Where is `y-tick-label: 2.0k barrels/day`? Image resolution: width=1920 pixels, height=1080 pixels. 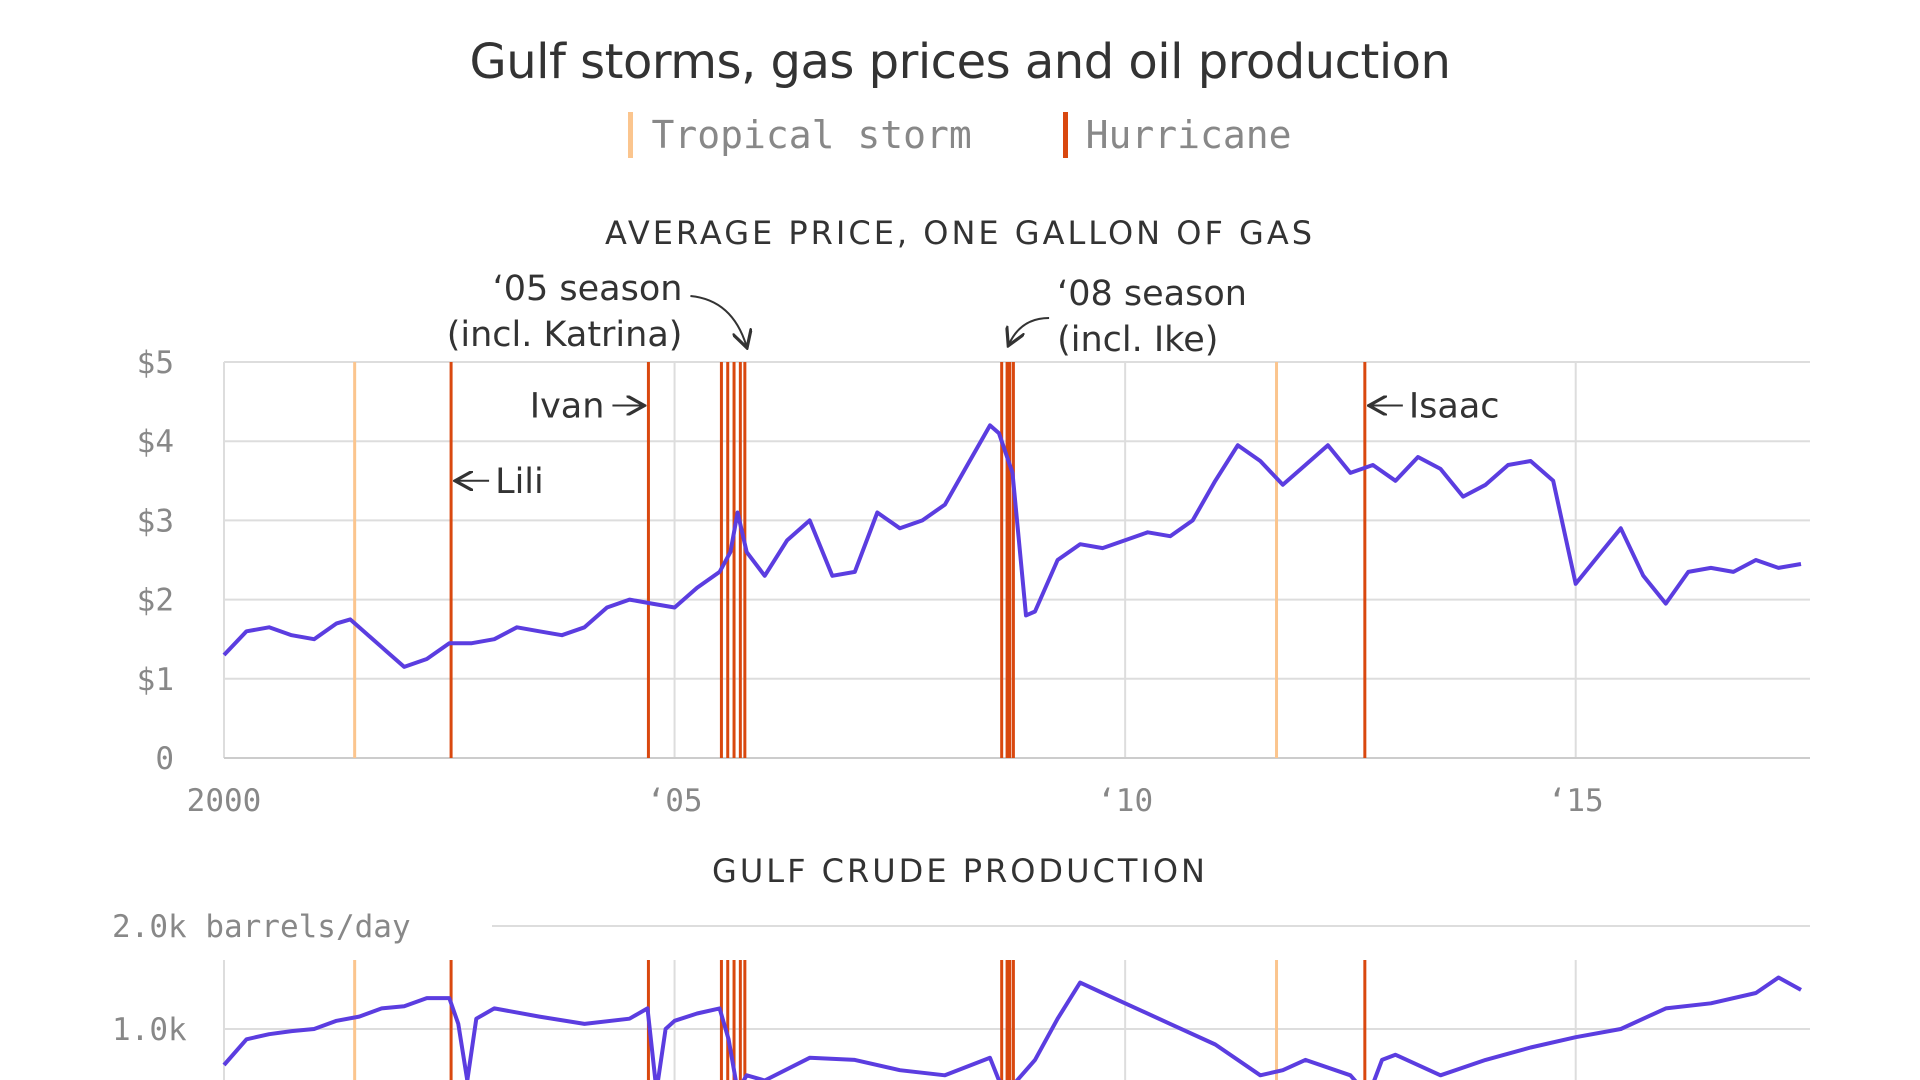 y-tick-label: 2.0k barrels/day is located at coordinates (261, 927).